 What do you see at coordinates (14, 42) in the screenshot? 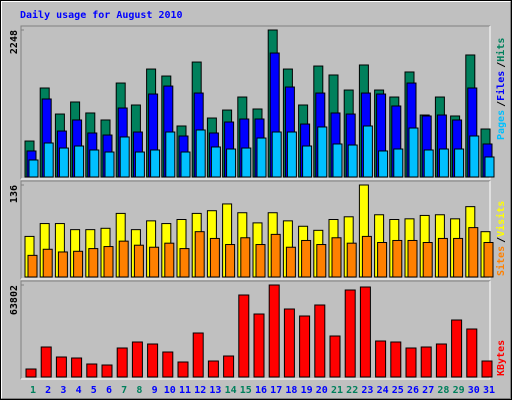
I see `y-tick-label: 2248` at bounding box center [14, 42].